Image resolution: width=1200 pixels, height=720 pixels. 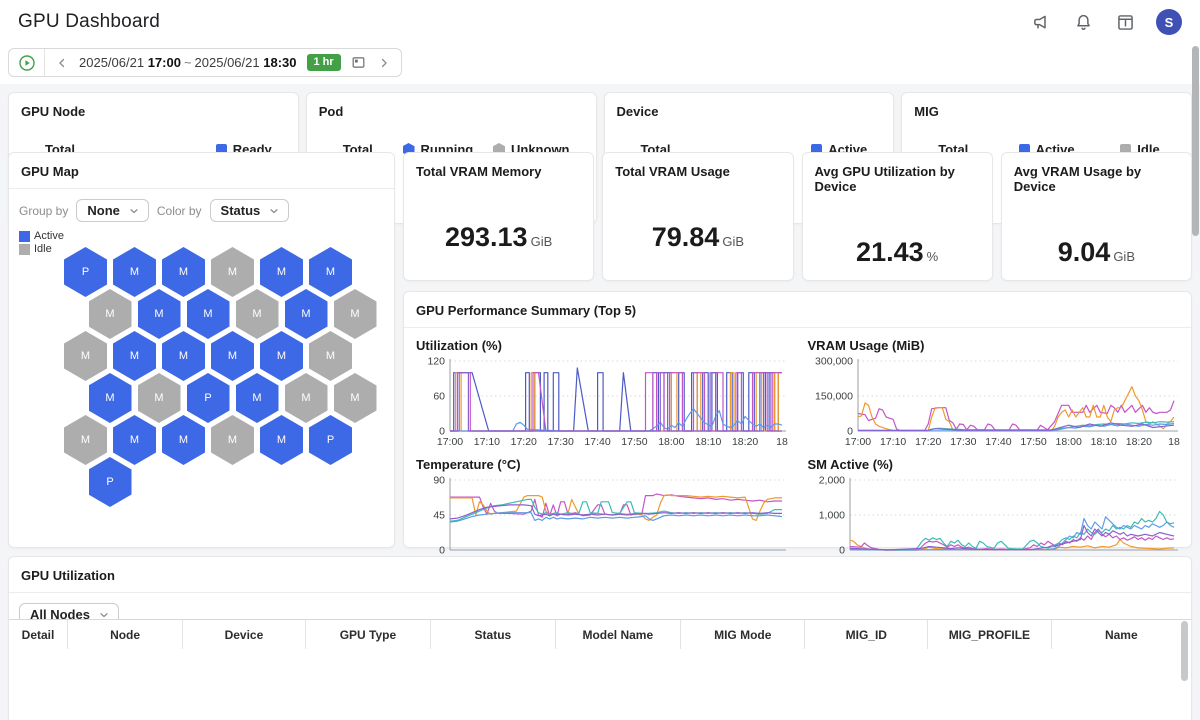 What do you see at coordinates (884, 179) in the screenshot?
I see `metric-card-title: Avg GPU Utilization by Device` at bounding box center [884, 179].